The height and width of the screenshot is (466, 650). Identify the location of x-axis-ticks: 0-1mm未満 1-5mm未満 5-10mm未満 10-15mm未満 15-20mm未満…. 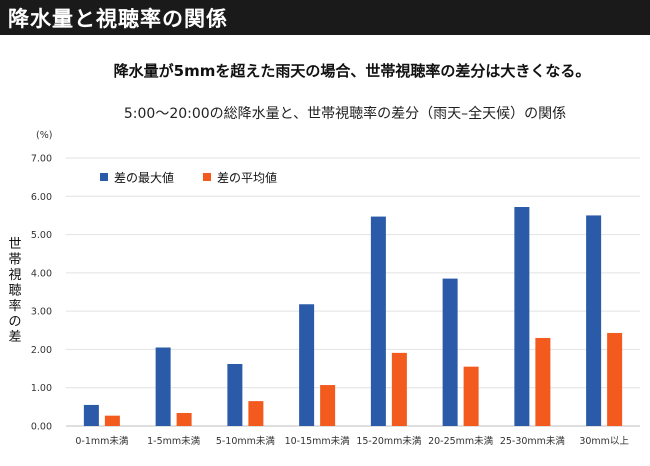
(352, 441).